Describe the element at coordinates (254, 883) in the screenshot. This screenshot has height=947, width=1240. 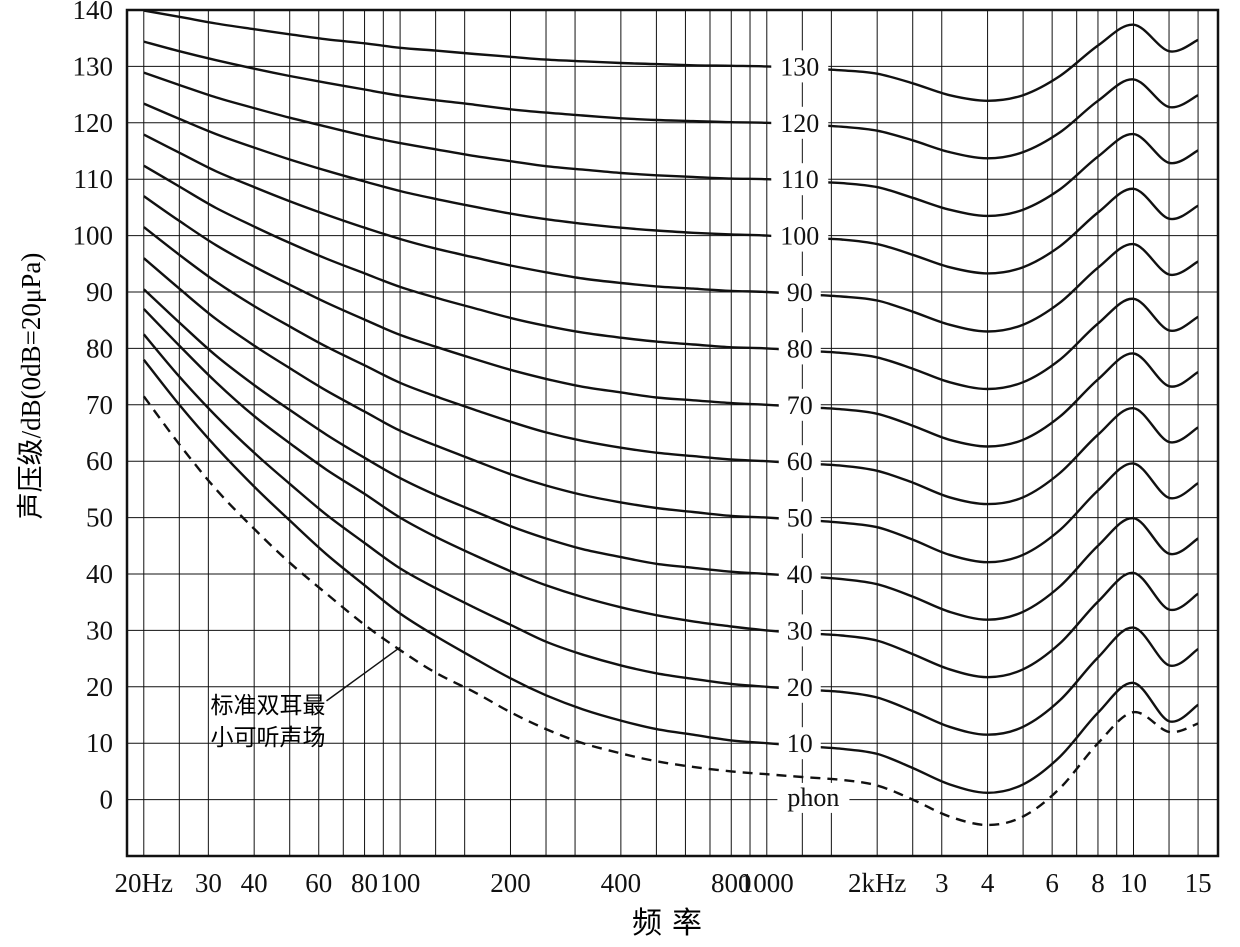
I see `x-tick-40: 40` at that location.